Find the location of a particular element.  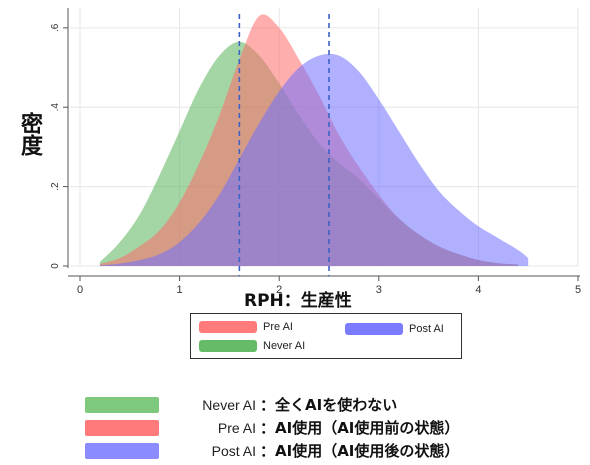

x-tick-label-2: 2 is located at coordinates (279, 290).